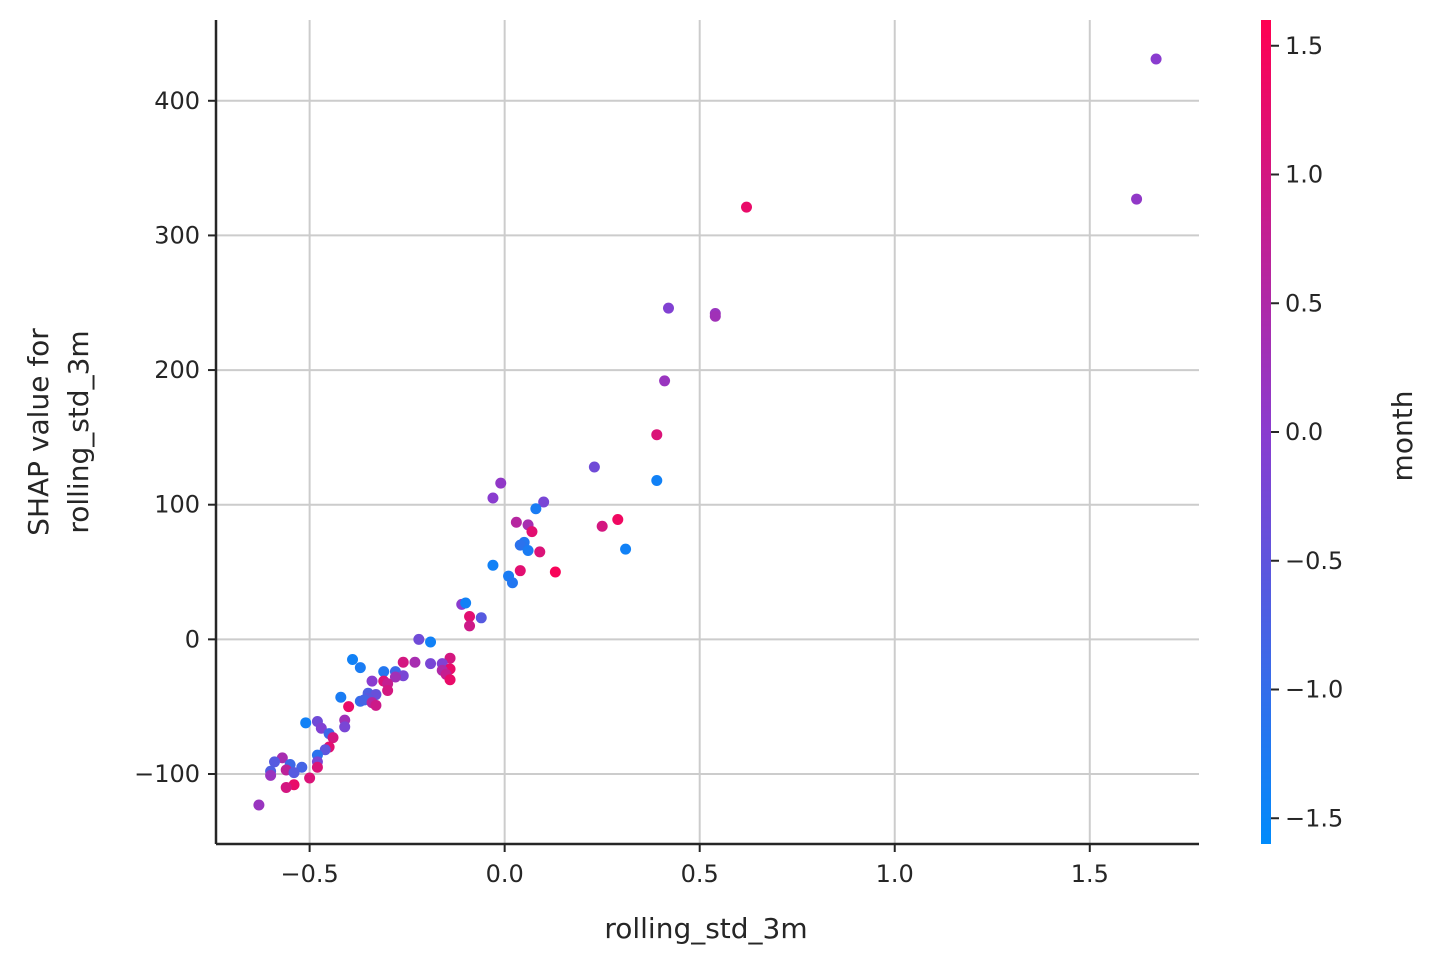 The height and width of the screenshot is (969, 1435). Describe the element at coordinates (705, 928) in the screenshot. I see `x-axis-title: rolling_std_3m` at that location.